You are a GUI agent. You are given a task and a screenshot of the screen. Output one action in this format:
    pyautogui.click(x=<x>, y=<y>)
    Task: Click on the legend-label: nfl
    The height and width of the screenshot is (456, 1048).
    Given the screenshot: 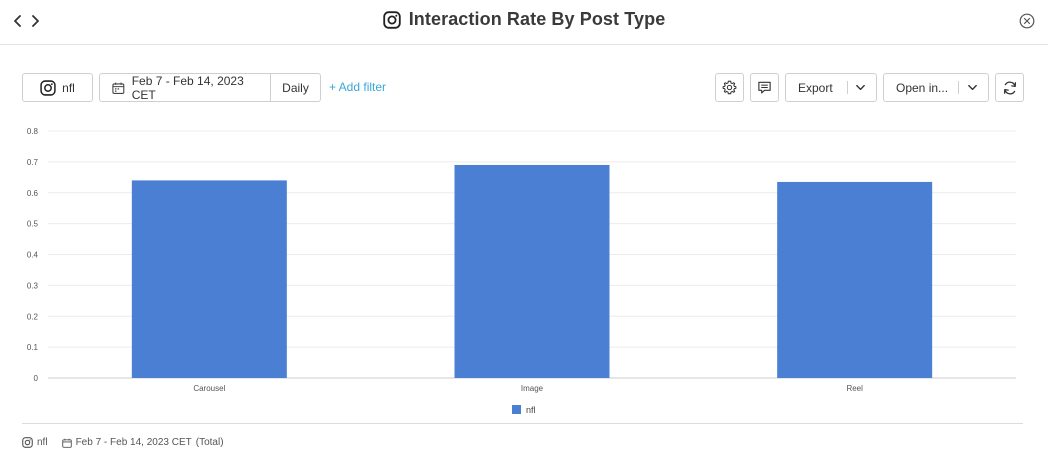 What is the action you would take?
    pyautogui.click(x=531, y=410)
    